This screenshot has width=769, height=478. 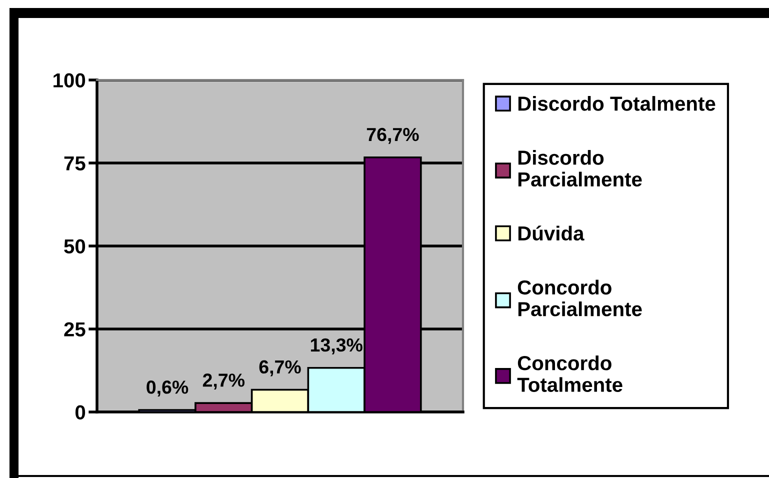 I want to click on y-tick-label: 100, so click(x=70, y=80).